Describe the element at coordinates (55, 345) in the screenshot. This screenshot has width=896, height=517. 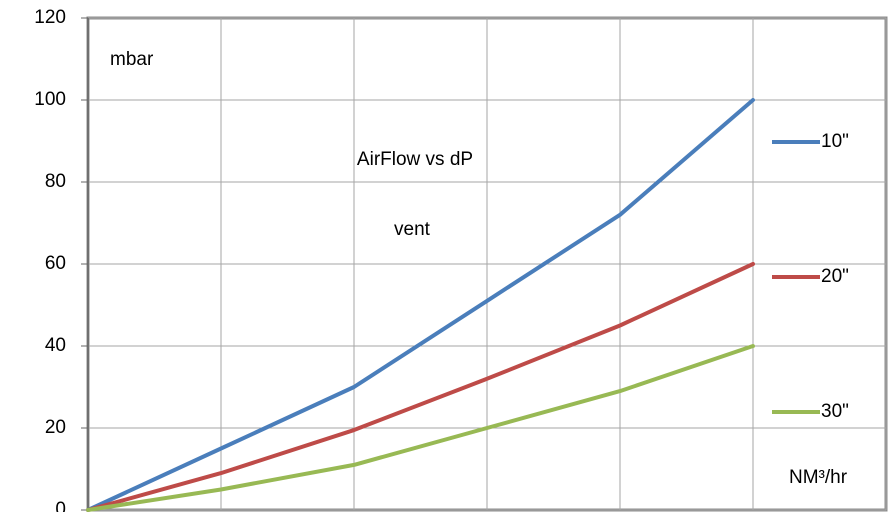
I see `y-tick-label: 40` at that location.